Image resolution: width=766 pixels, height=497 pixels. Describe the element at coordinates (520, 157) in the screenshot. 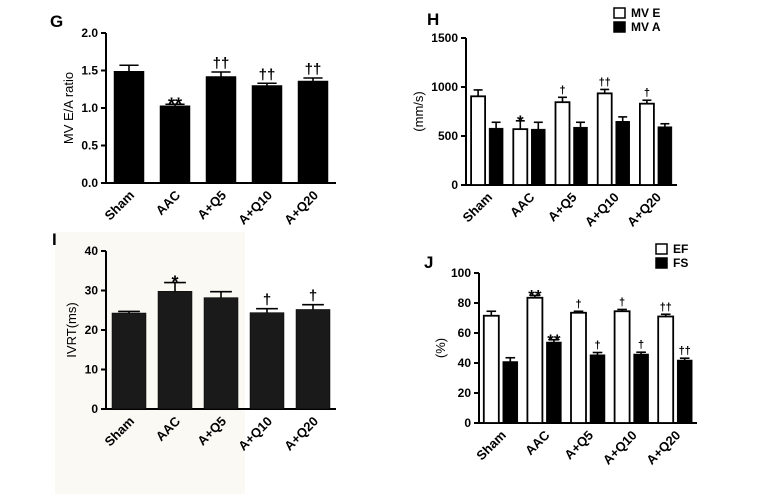

I see `panel-h-bar-aac-mve` at that location.